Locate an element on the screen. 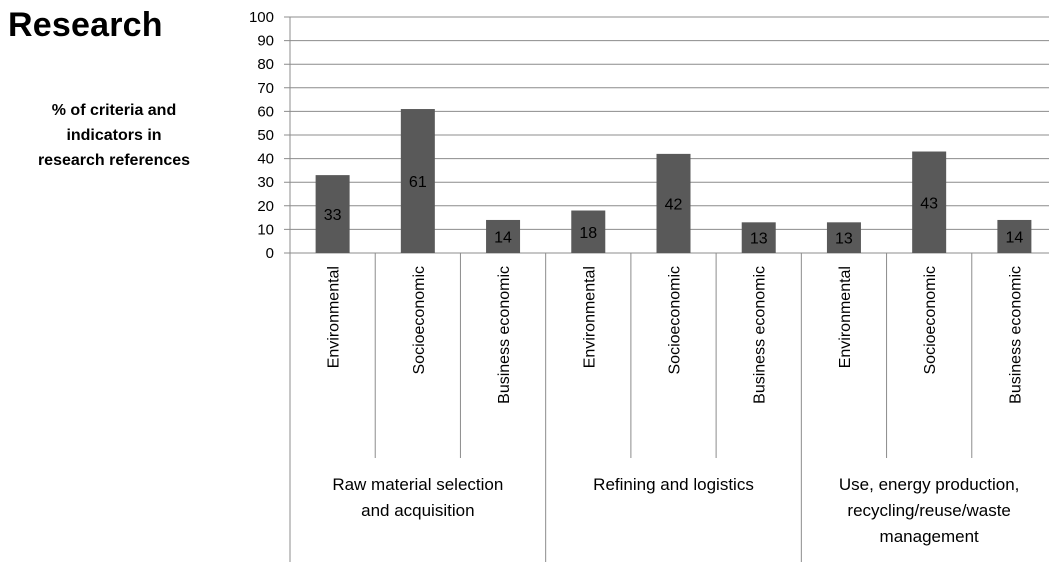  data-label: 42 is located at coordinates (674, 204).